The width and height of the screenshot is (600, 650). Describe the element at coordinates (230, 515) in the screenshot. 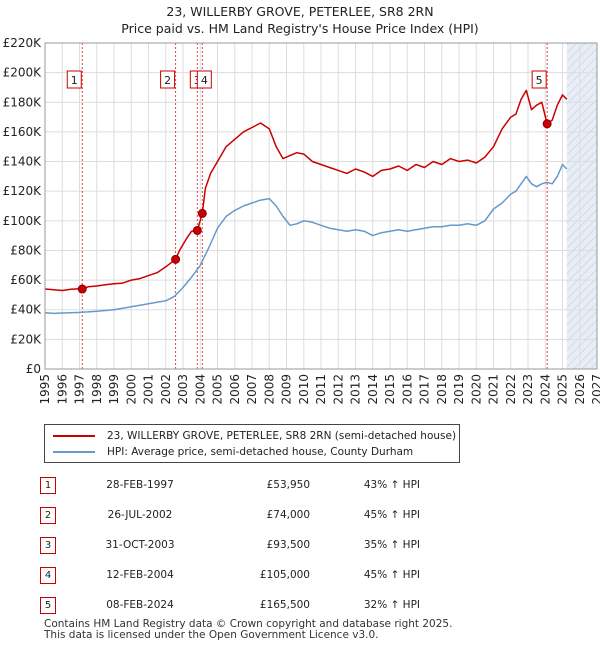

I see `table-row: 2 26-JUL-2002 £74,000 45% ↑ HPI` at that location.